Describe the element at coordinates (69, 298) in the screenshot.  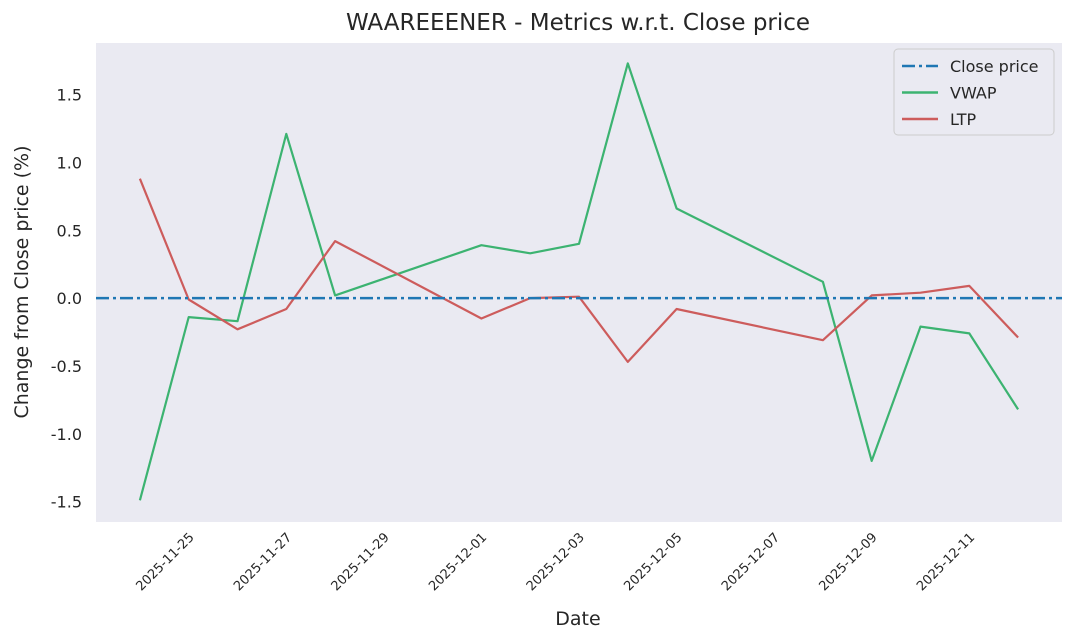
I see `y-tick-label: 0.0` at that location.